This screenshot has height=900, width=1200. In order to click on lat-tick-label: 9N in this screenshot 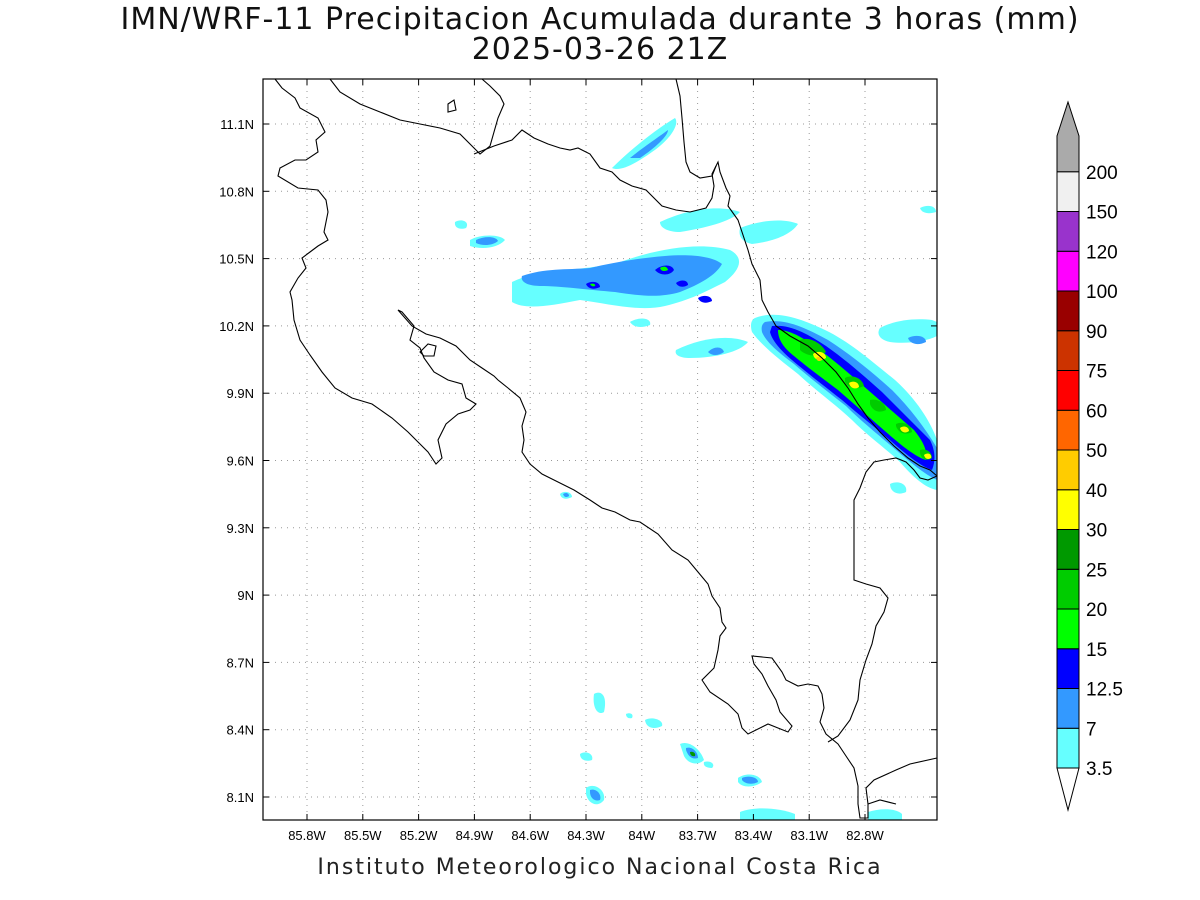, I will do `click(245, 595)`.